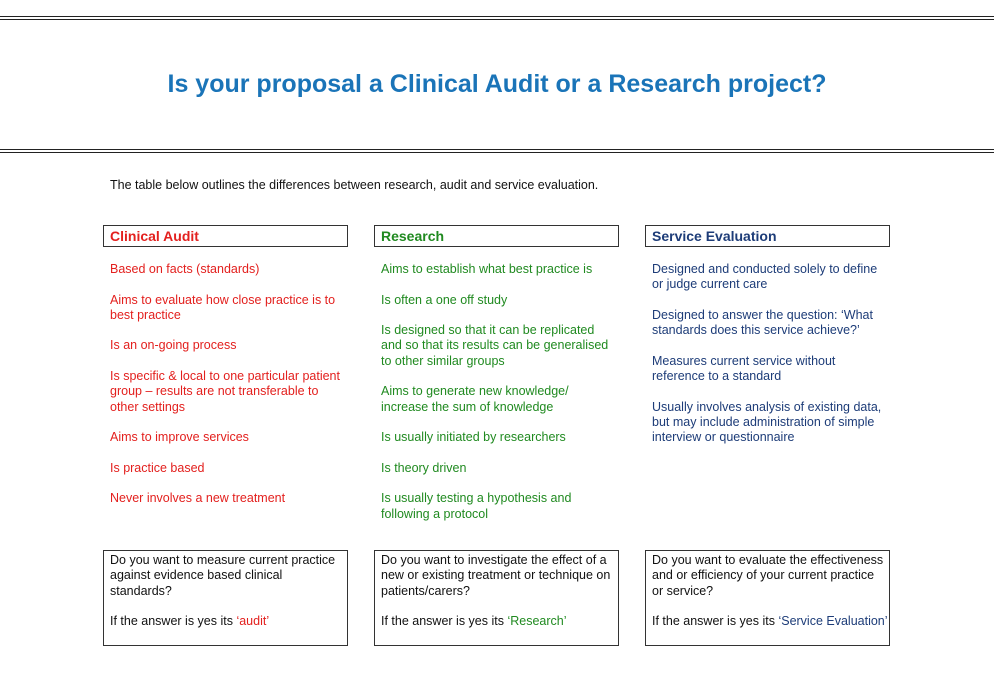 The width and height of the screenshot is (994, 691). Describe the element at coordinates (767, 236) in the screenshot. I see `column-heading: Service Evaluation` at that location.